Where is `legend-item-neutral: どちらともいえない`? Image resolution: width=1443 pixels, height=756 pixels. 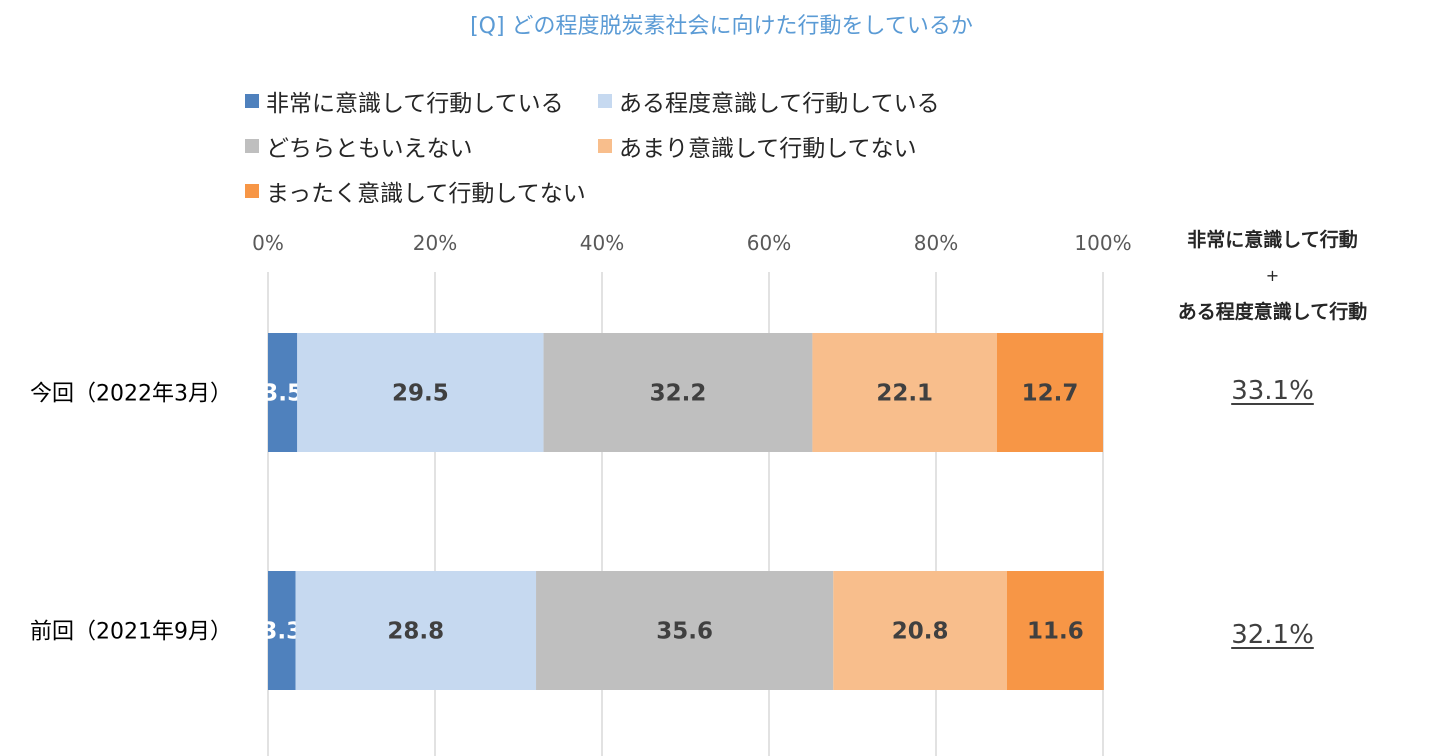 legend-item-neutral: どちらともいえない is located at coordinates (359, 146).